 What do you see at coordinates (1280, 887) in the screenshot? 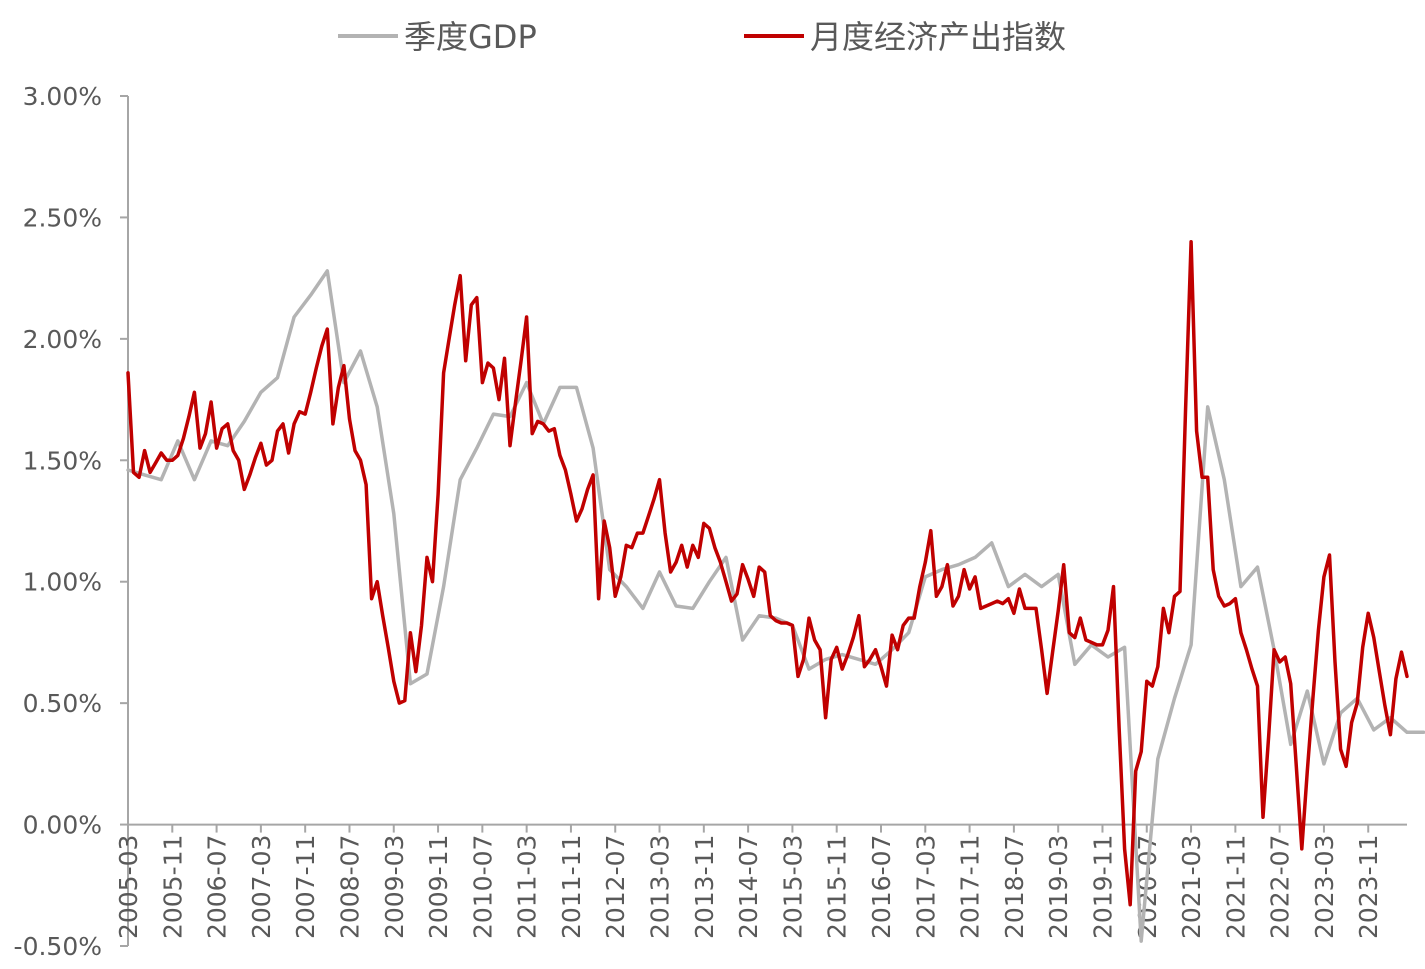
I see `x-tick-label: 2022-07` at bounding box center [1280, 887].